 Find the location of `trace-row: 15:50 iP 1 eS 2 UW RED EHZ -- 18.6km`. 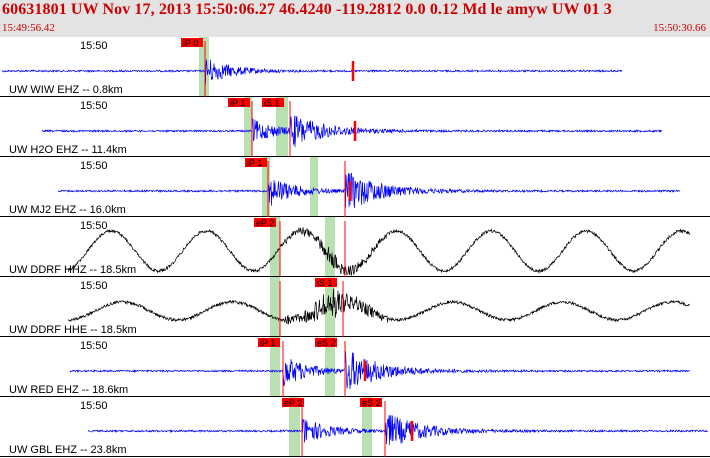

trace-row: 15:50 iP 1 eS 2 UW RED EHZ -- 18.6km is located at coordinates (355, 367).